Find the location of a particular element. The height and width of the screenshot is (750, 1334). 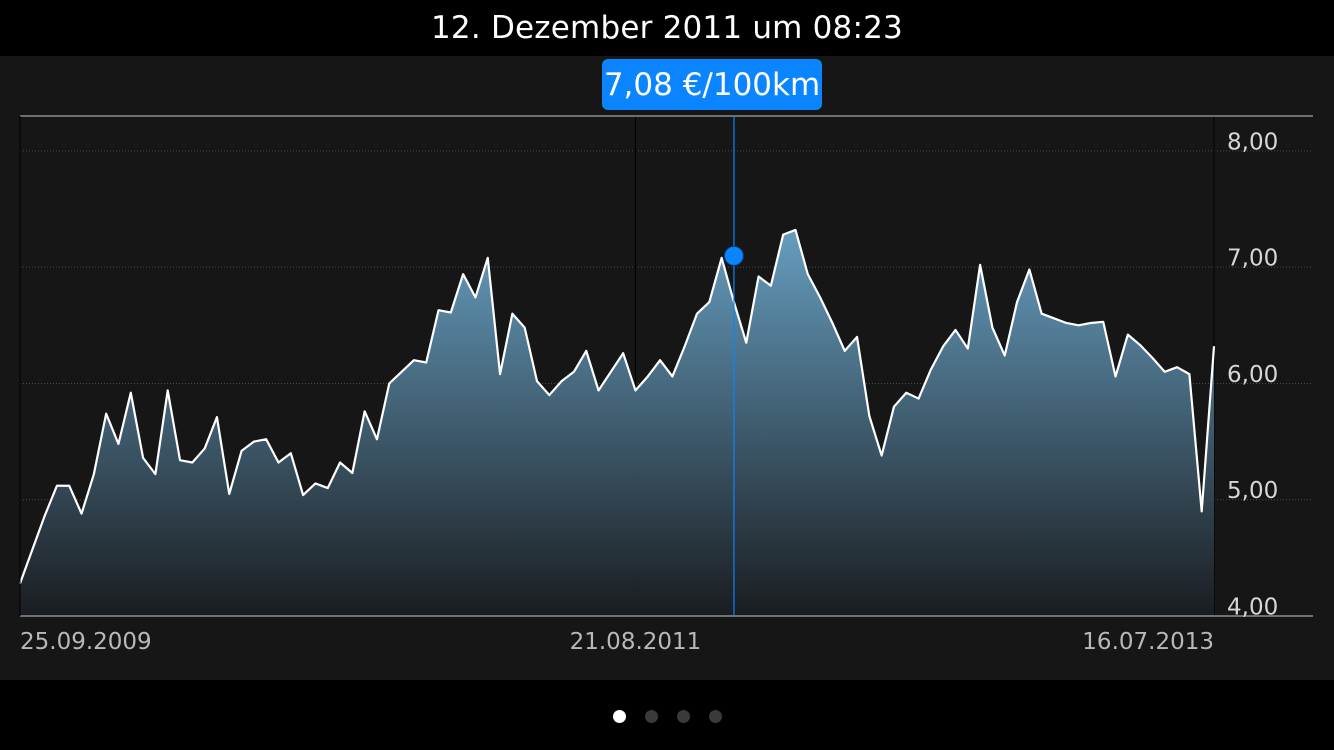

header: 12. Dezember 2011 um 08:23 is located at coordinates (667, 28).